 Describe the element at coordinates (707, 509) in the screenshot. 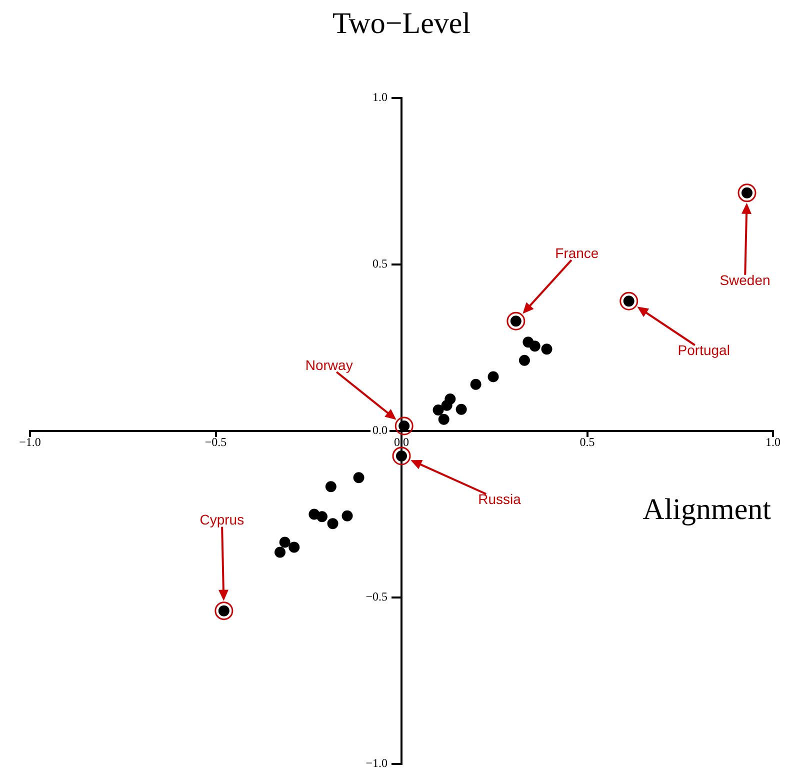

I see `x-axis-title: Alignment` at that location.